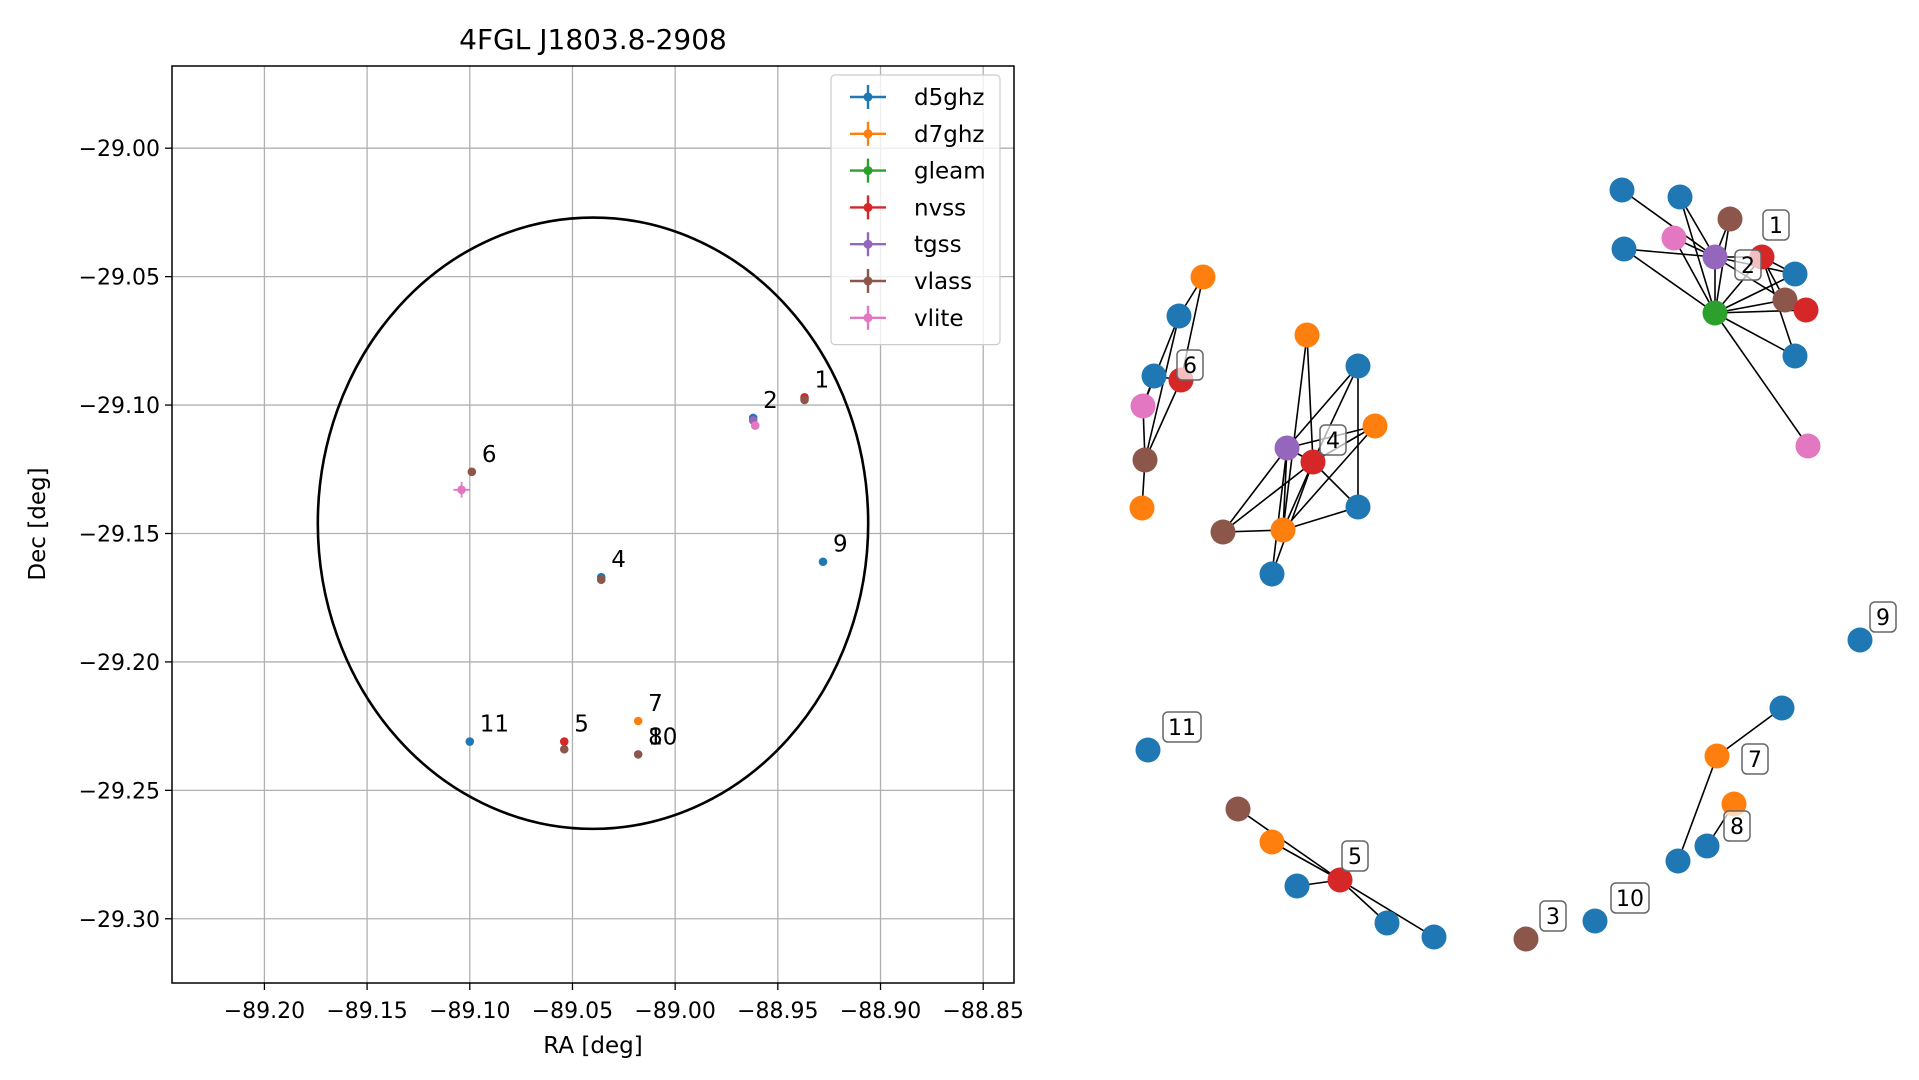  I want to click on point-label: 2, so click(770, 401).